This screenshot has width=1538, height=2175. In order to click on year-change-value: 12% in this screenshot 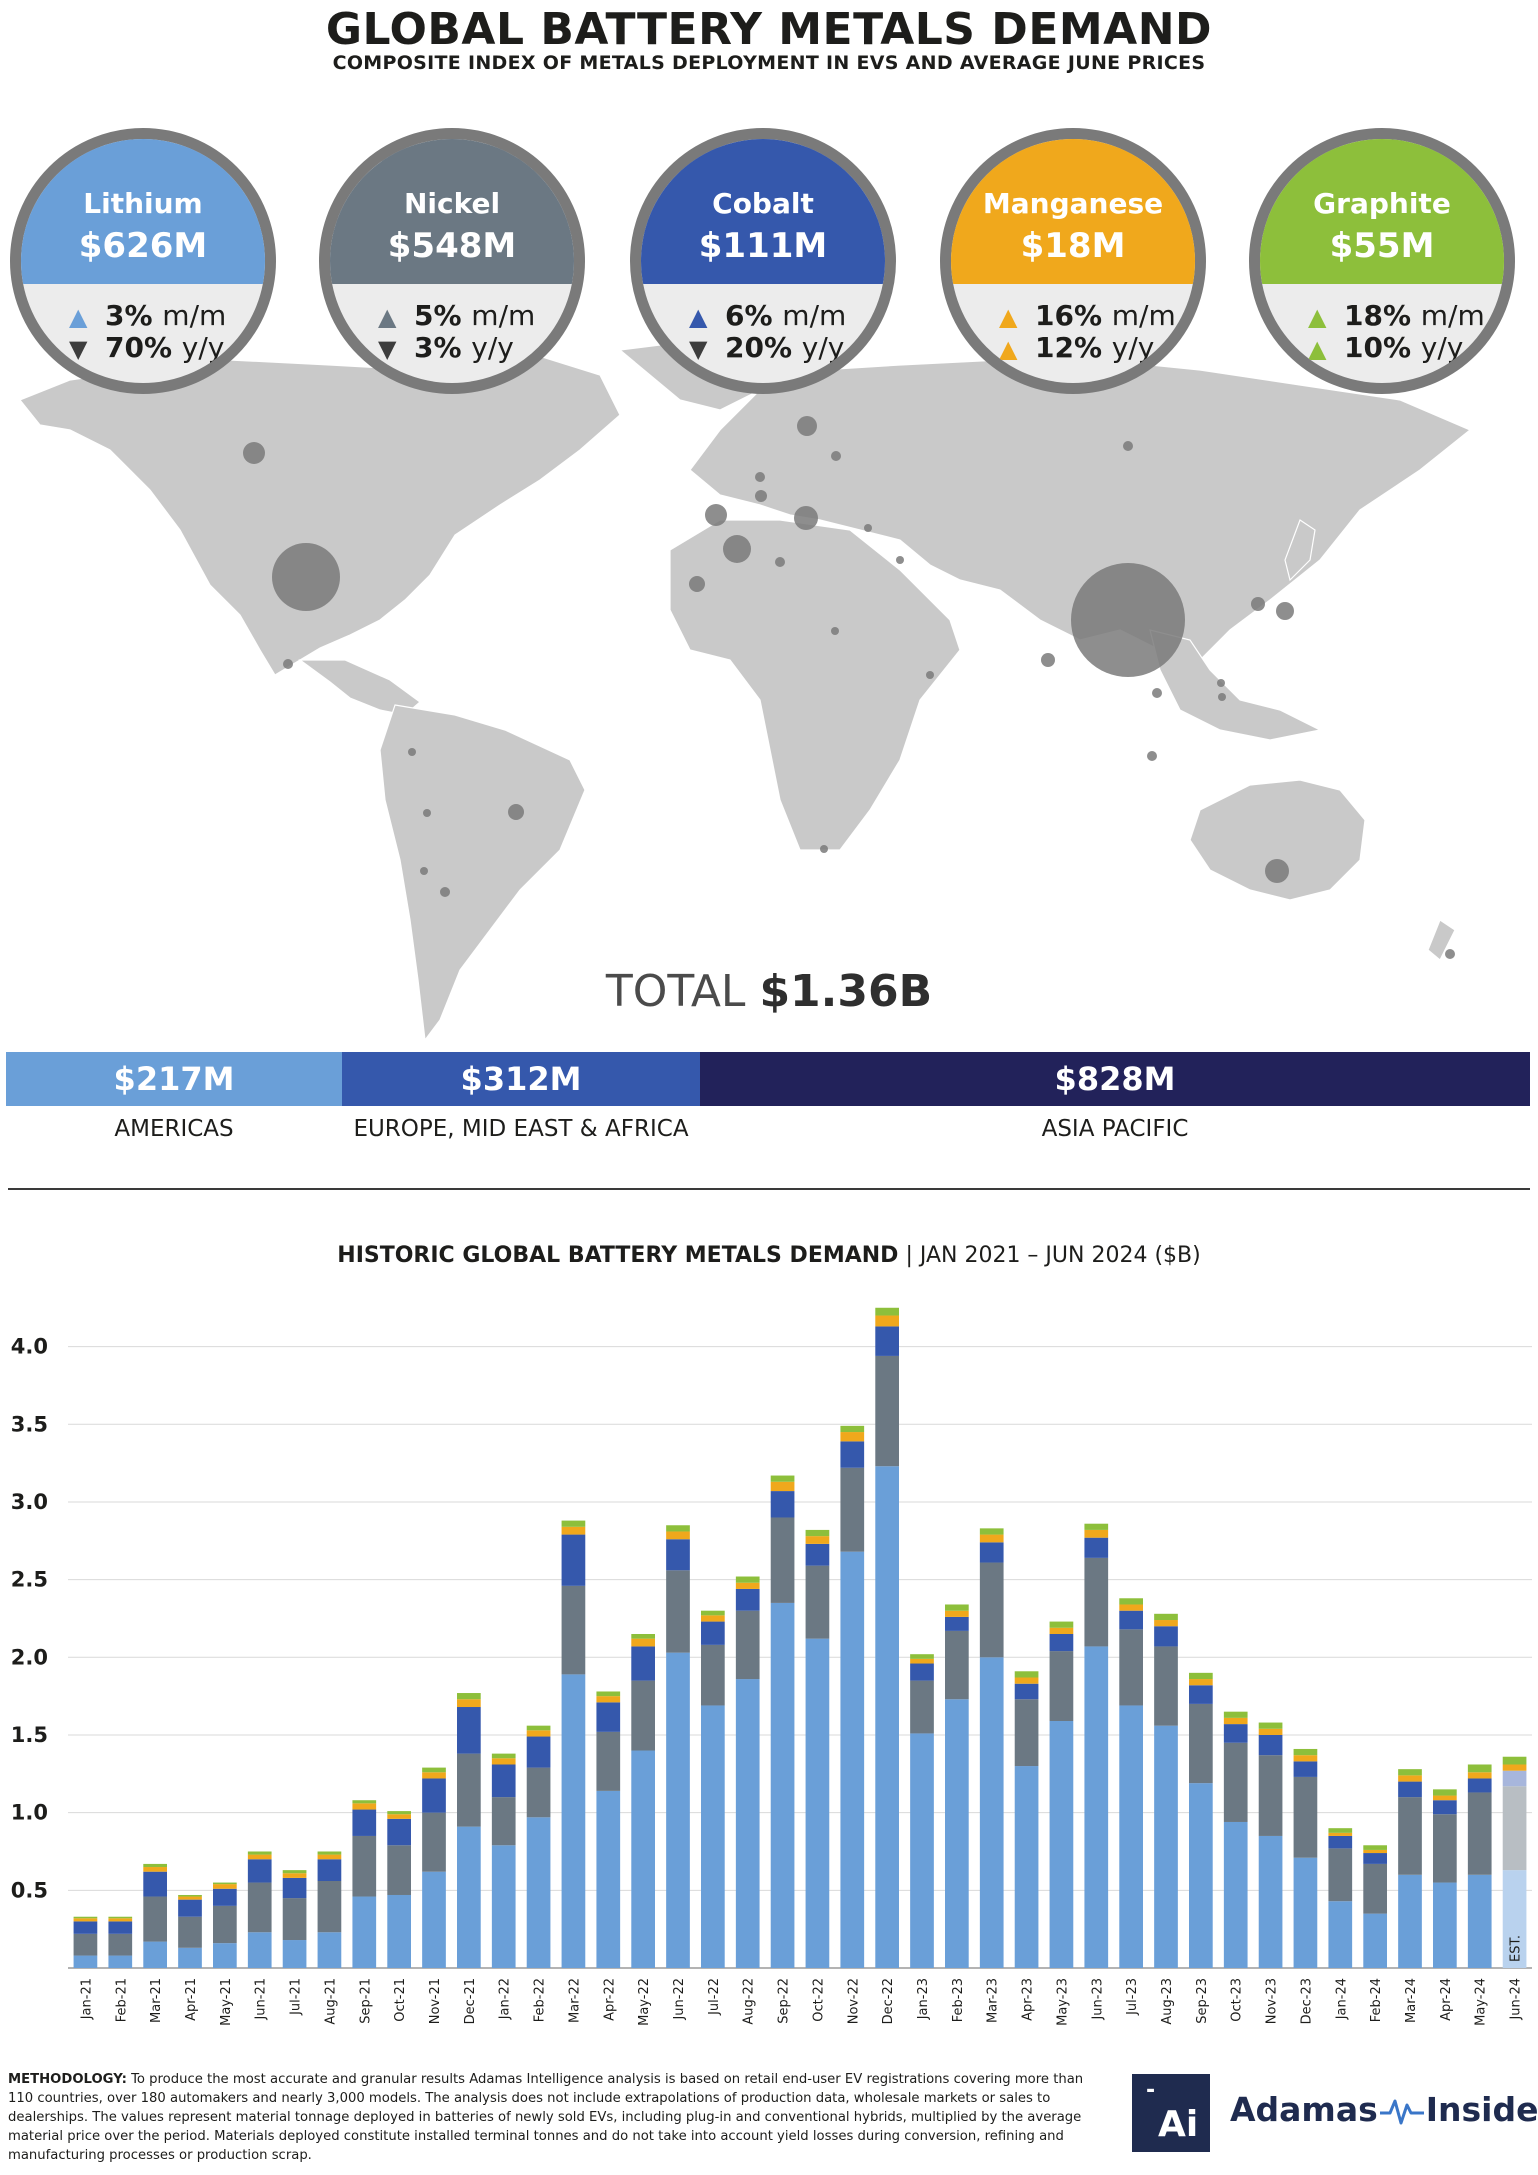, I will do `click(1069, 347)`.